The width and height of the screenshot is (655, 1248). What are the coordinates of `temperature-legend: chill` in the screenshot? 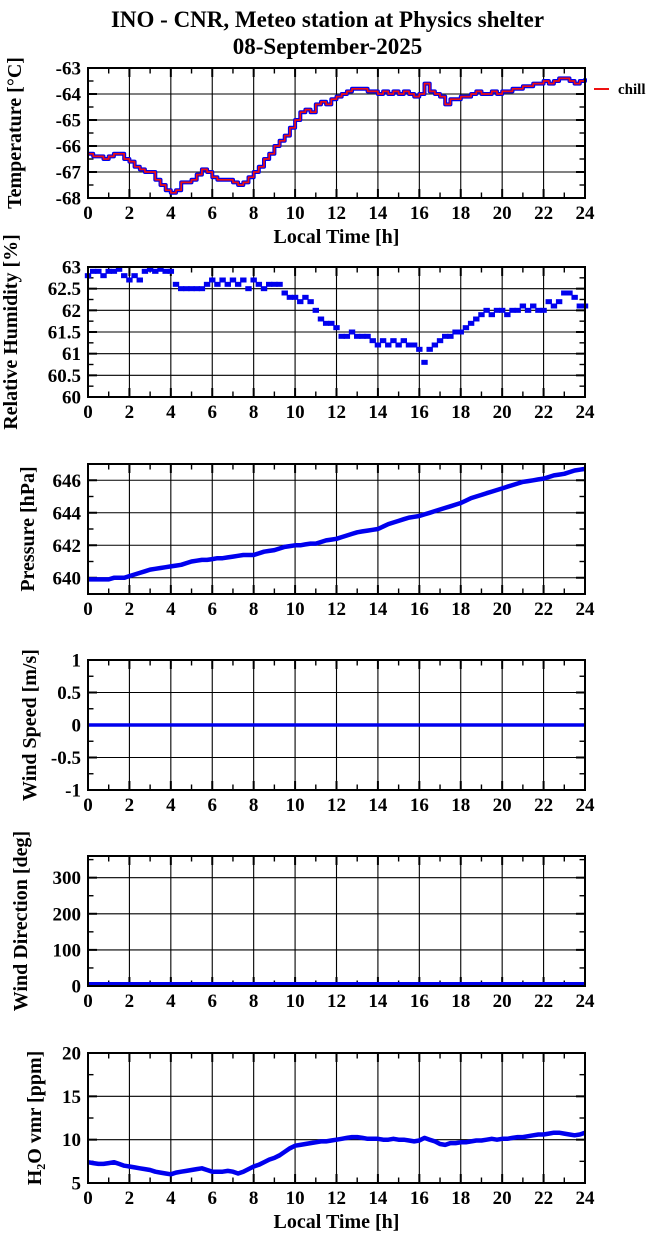 It's located at (620, 90).